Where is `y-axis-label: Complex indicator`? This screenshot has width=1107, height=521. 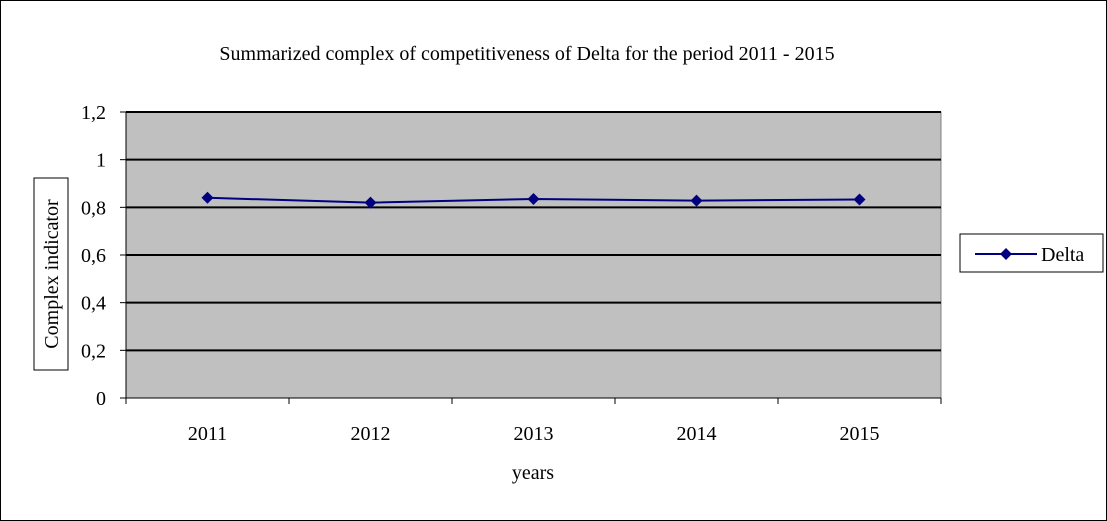 y-axis-label: Complex indicator is located at coordinates (52, 274).